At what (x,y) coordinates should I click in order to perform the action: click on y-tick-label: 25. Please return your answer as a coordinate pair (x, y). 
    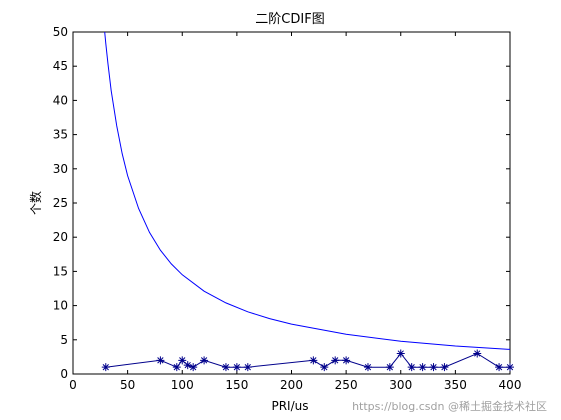
    Looking at the image, I should click on (60, 203).